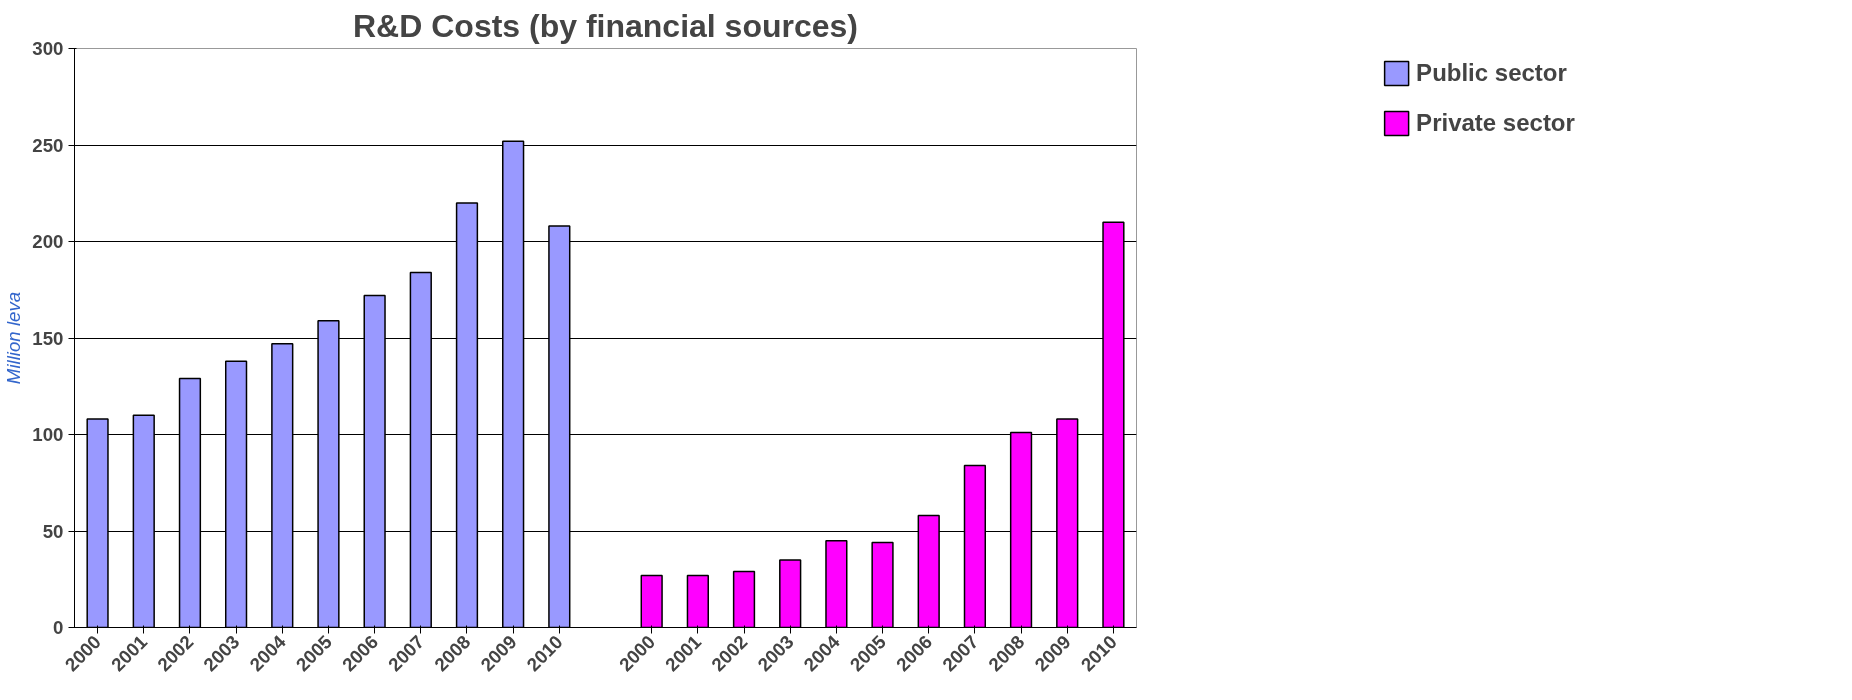 Image resolution: width=1852 pixels, height=700 pixels. What do you see at coordinates (605, 25) in the screenshot?
I see `chart-title: R&D Costs (by financial sources)` at bounding box center [605, 25].